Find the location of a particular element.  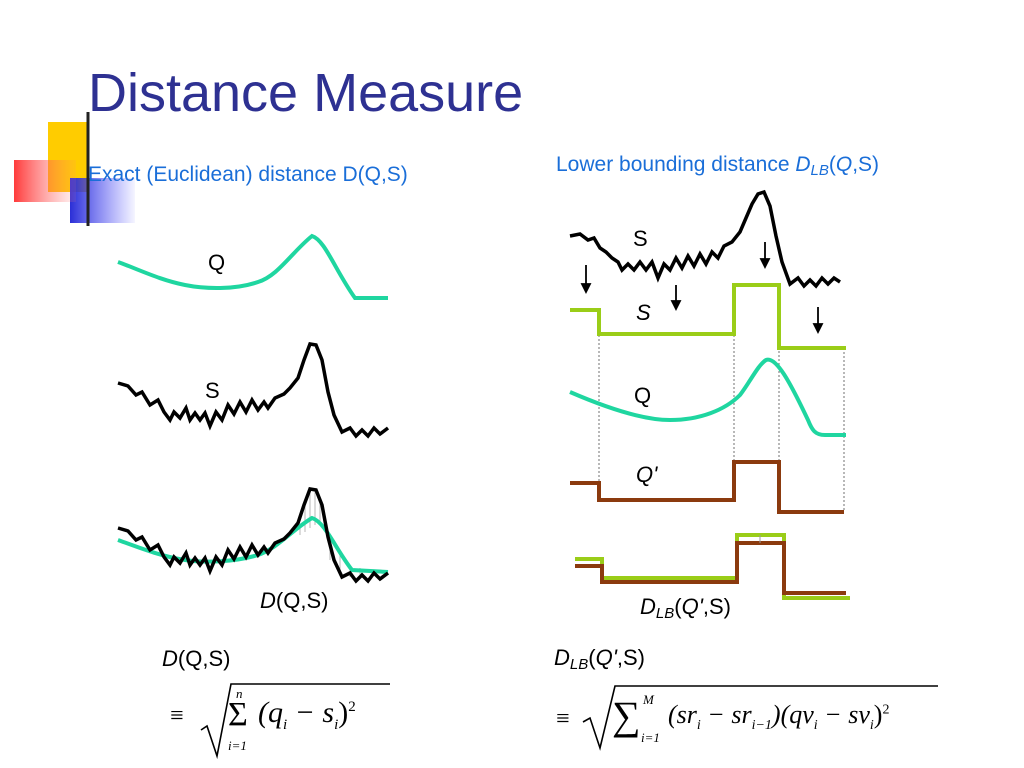

label-right-s: S is located at coordinates (640, 238).